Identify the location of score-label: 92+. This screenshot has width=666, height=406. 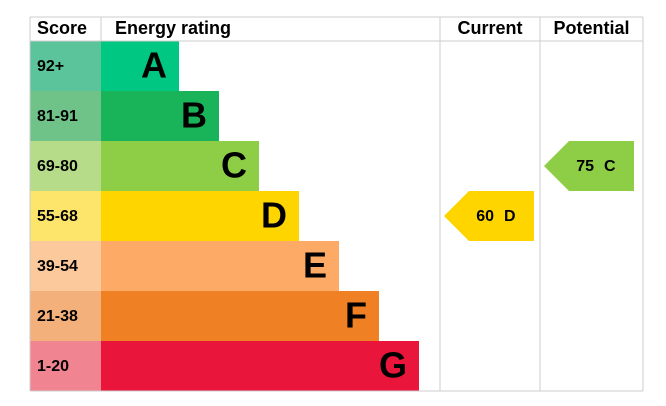
(50, 66).